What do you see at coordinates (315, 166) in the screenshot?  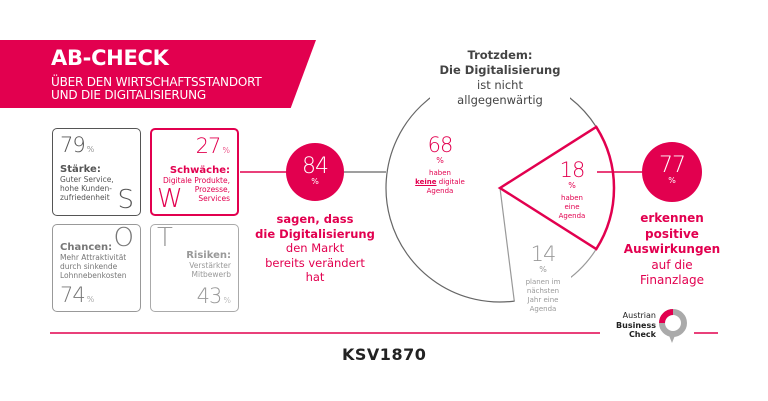 I see `stat-84-value: 84` at bounding box center [315, 166].